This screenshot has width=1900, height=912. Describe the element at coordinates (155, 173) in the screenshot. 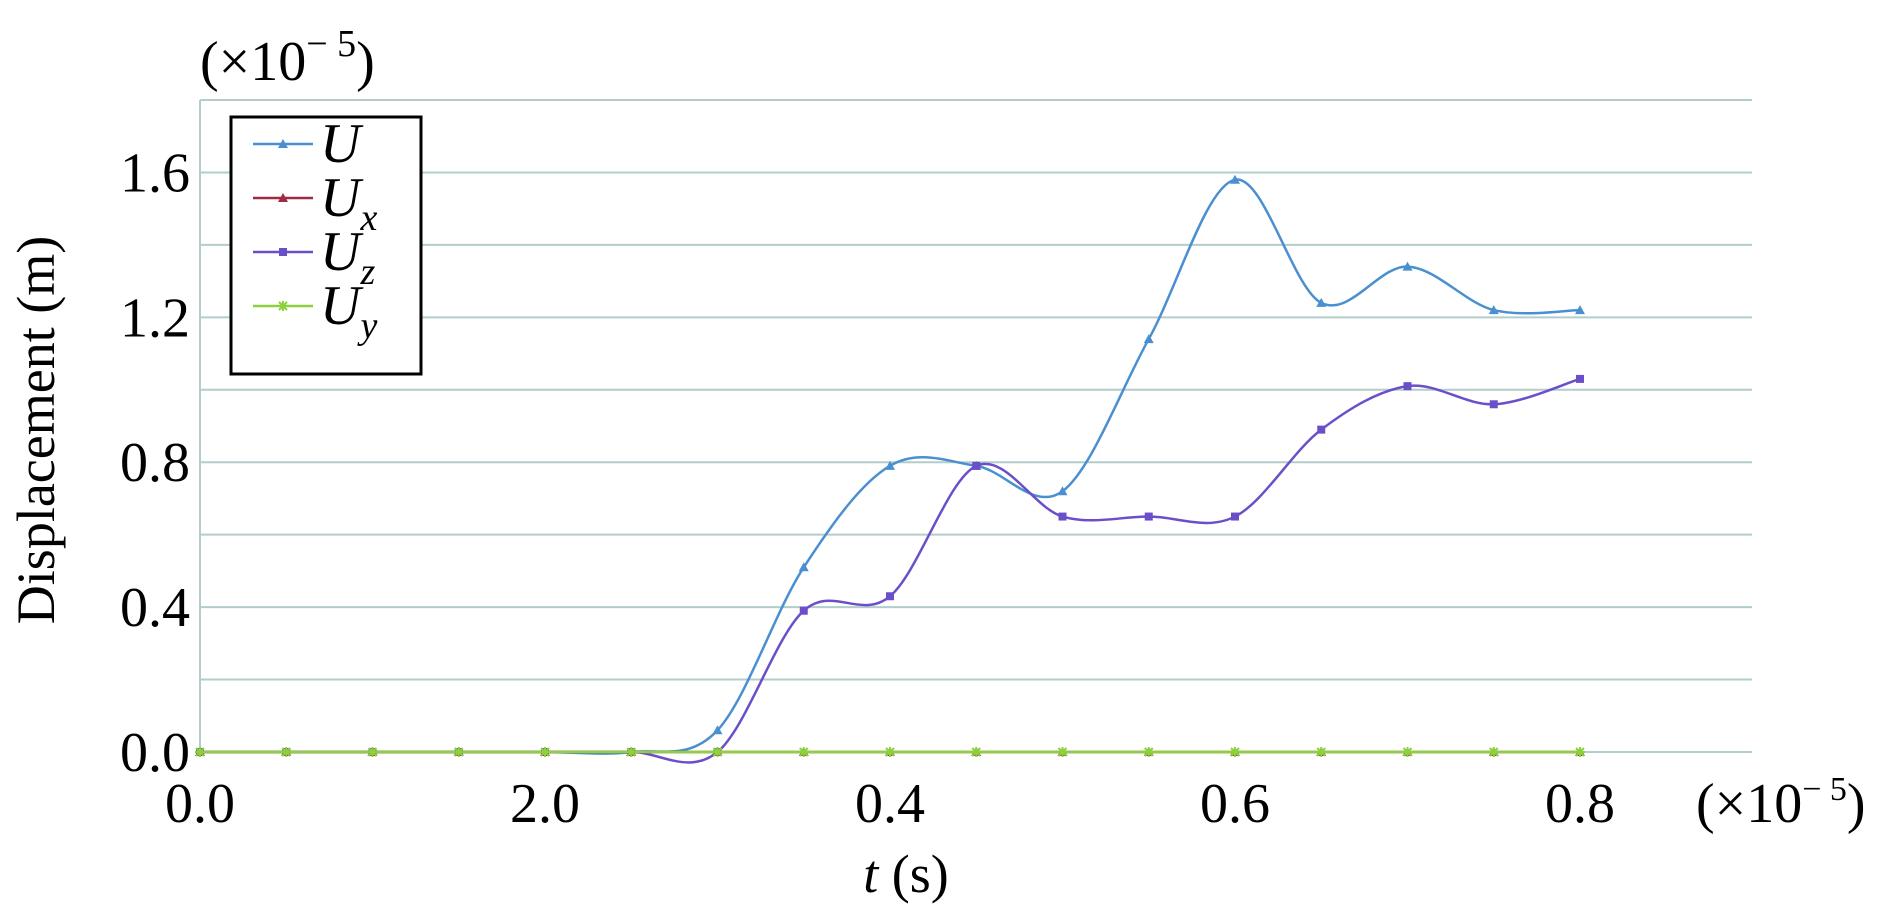

I see `y-tick-label: 1.6` at that location.